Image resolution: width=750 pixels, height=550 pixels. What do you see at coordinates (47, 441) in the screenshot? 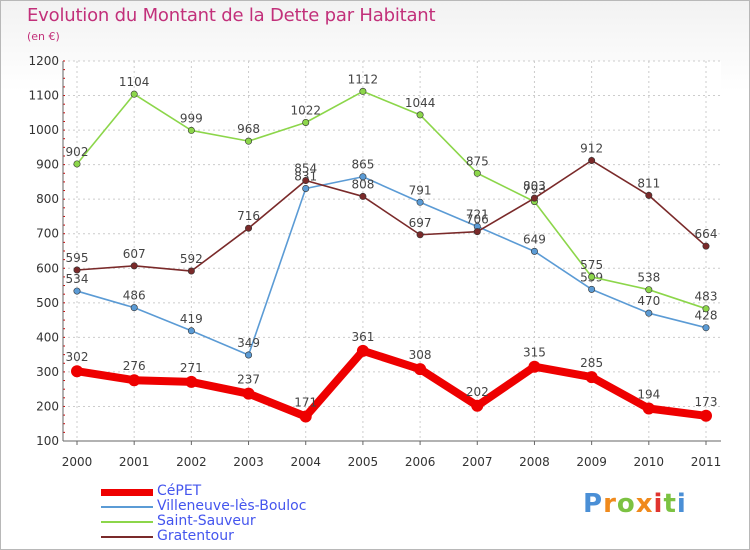
I see `y-tick-label: 100` at bounding box center [47, 441].